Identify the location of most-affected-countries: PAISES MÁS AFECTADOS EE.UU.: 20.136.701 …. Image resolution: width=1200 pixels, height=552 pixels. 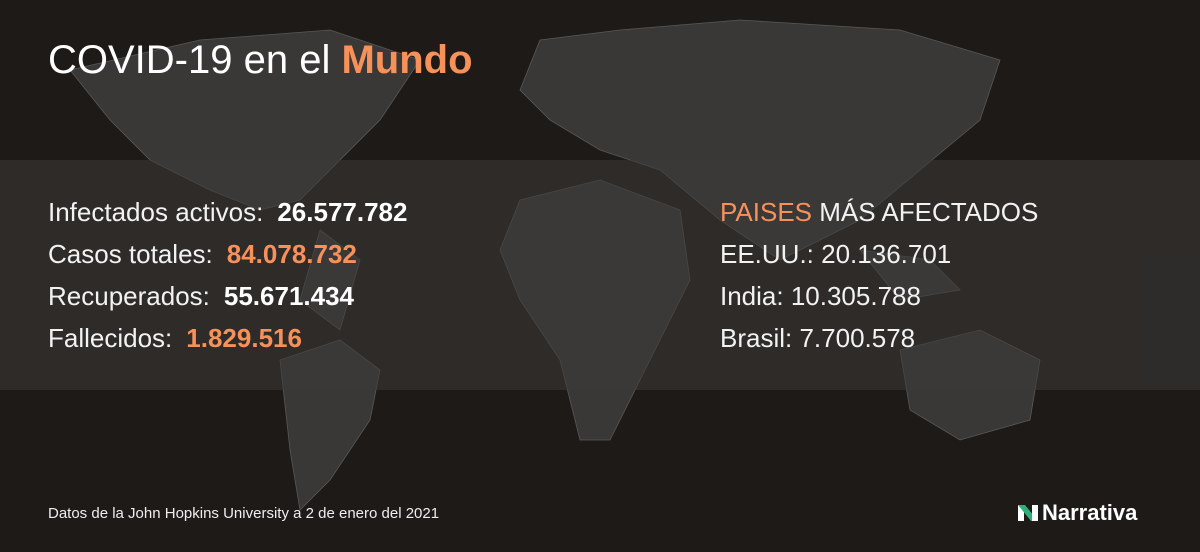
(879, 279).